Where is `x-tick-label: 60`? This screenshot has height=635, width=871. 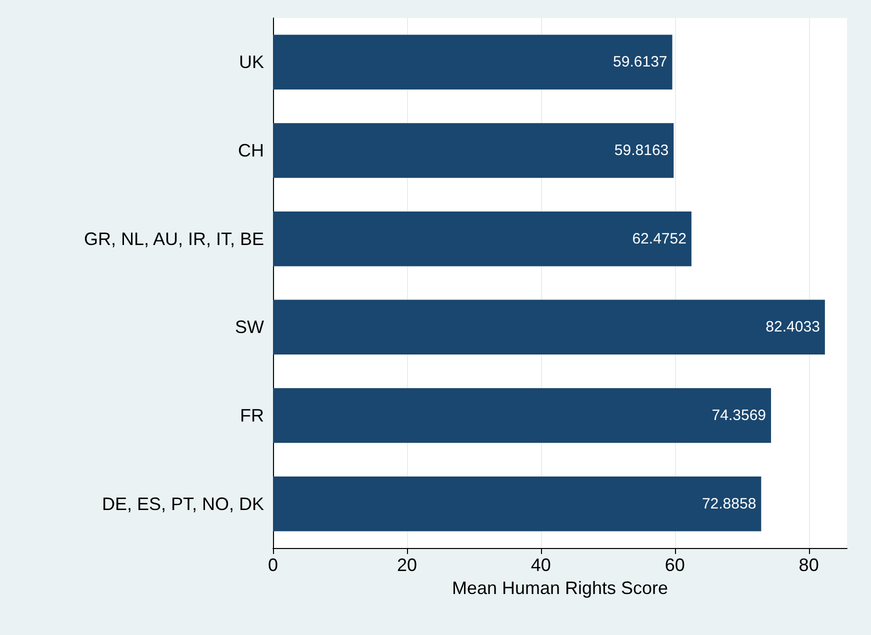 x-tick-label: 60 is located at coordinates (674, 565).